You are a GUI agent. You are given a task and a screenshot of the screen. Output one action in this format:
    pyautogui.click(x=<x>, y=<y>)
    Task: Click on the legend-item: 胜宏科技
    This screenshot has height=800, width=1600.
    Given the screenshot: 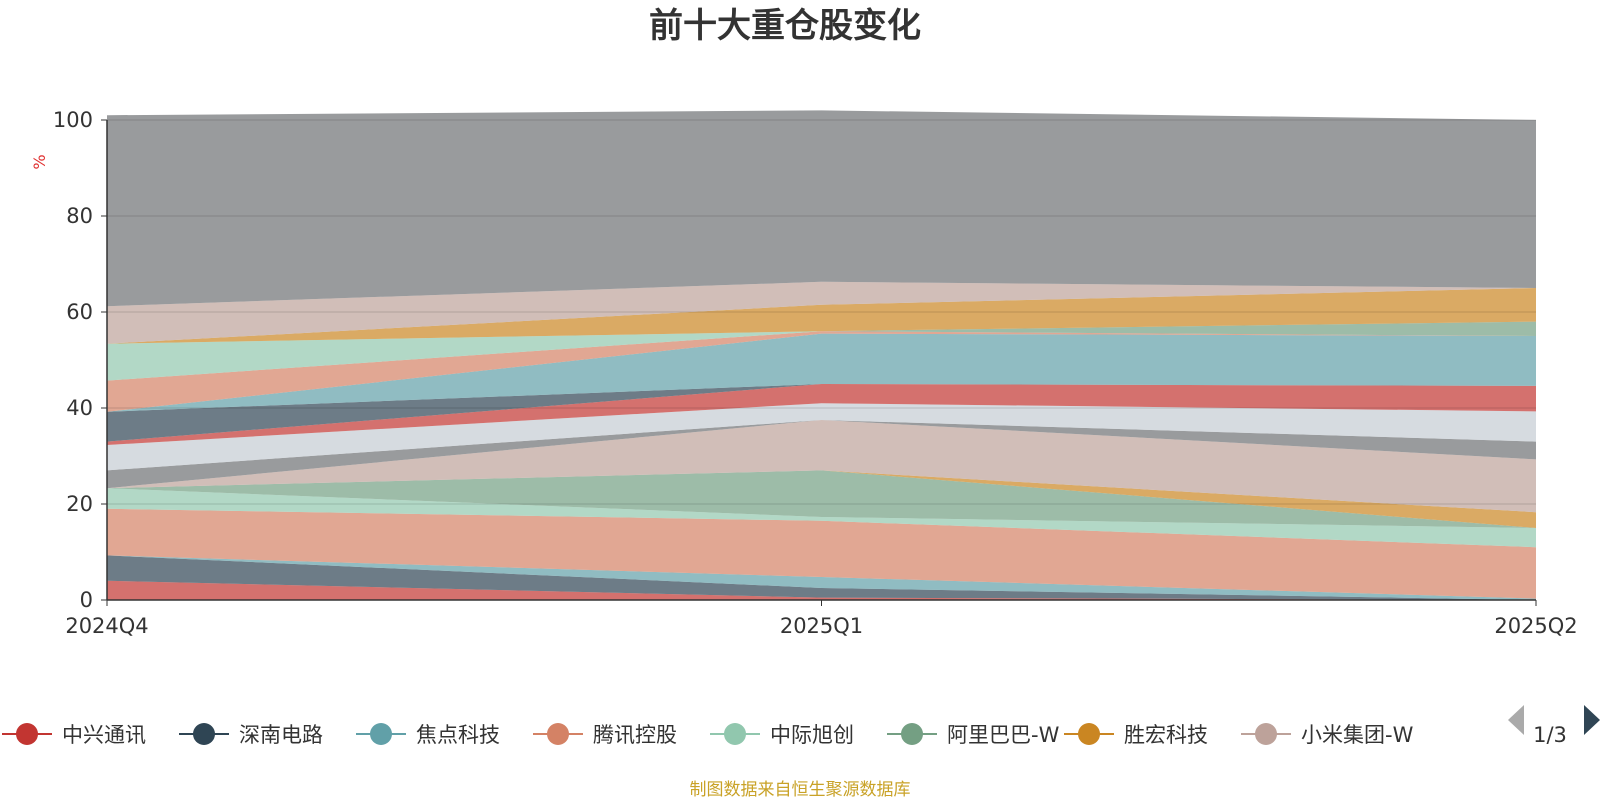 What is the action you would take?
    pyautogui.click(x=1136, y=735)
    